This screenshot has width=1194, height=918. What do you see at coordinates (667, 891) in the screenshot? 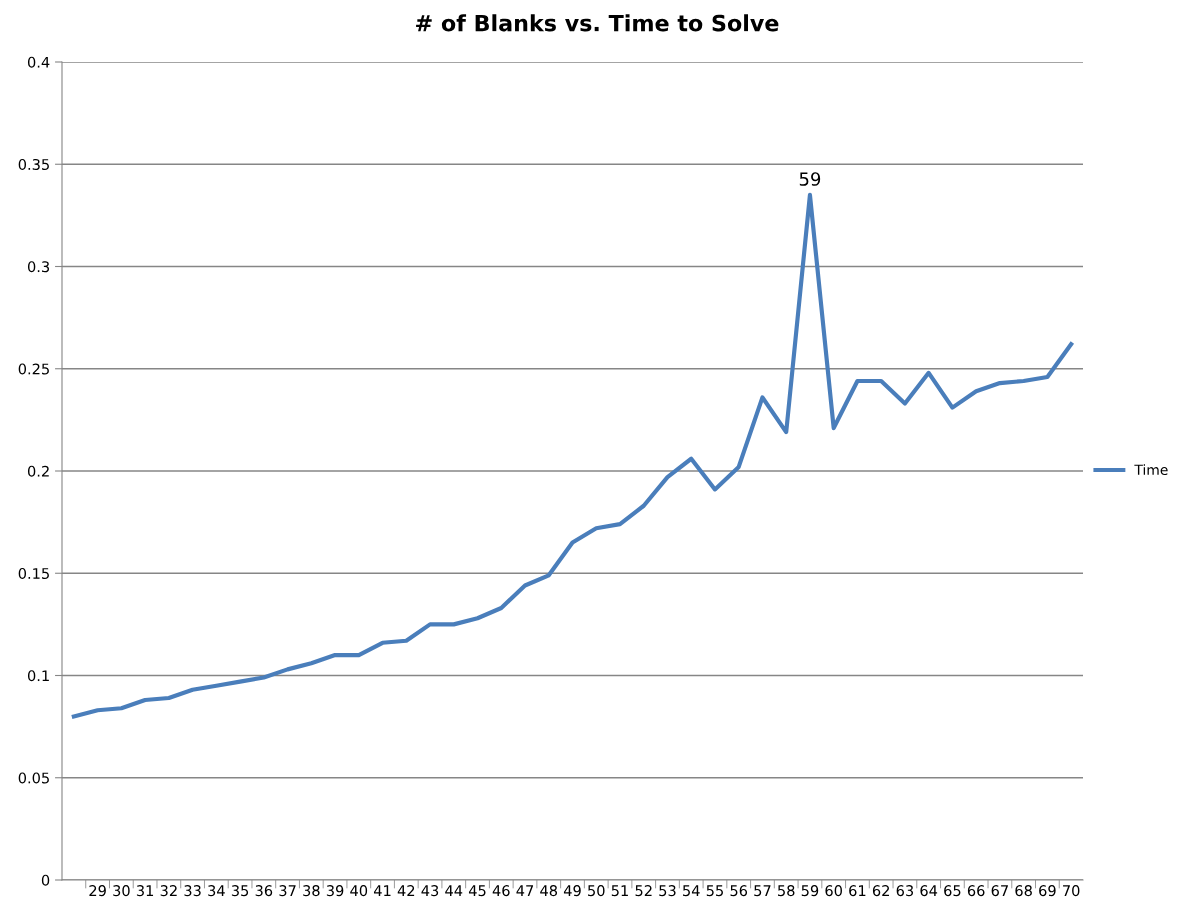
I see `x-tick-label: 53` at bounding box center [667, 891].